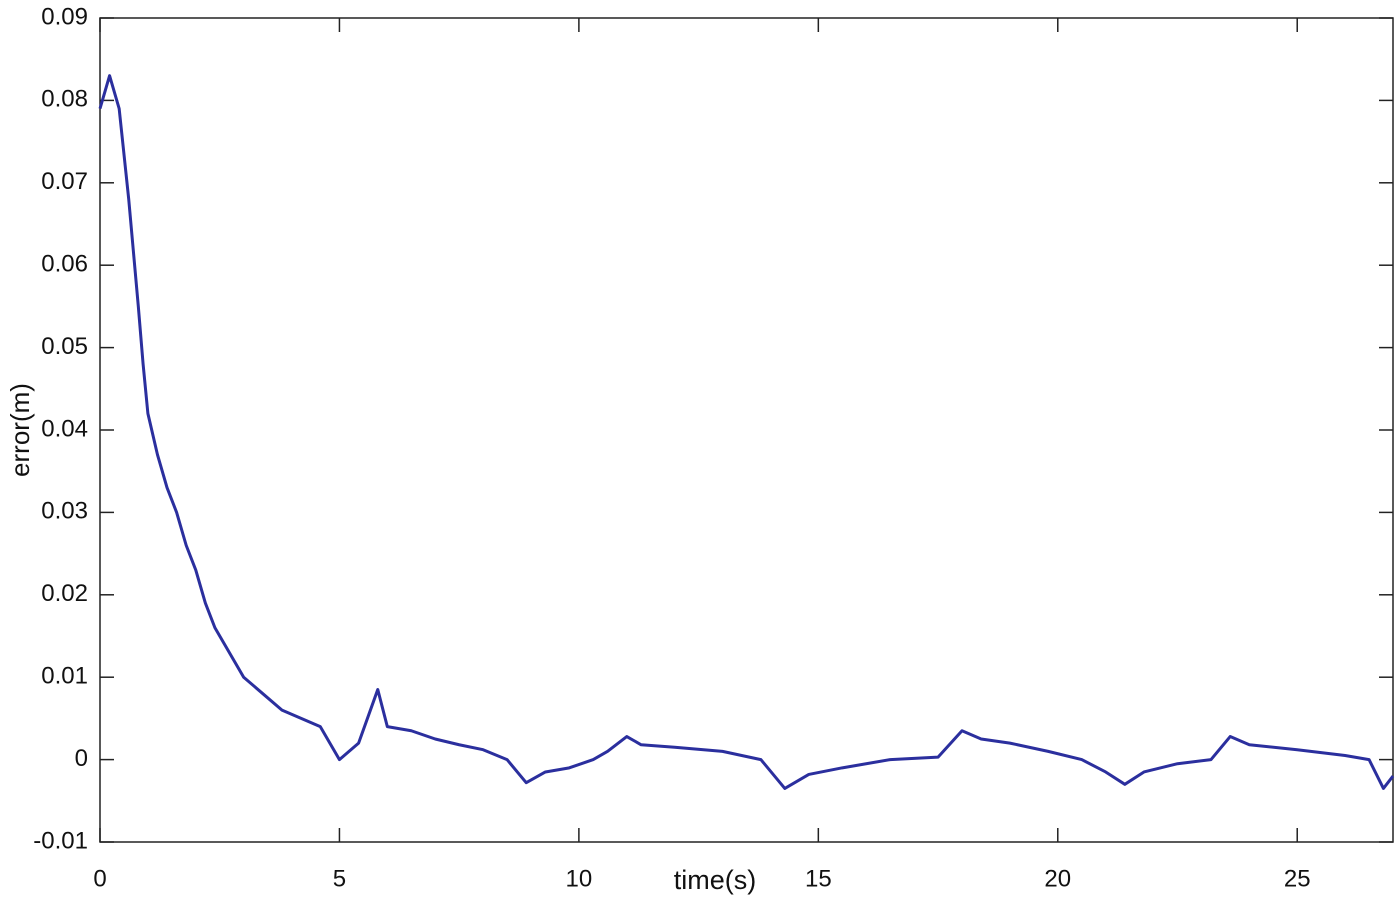 The height and width of the screenshot is (903, 1400). What do you see at coordinates (1057, 878) in the screenshot?
I see `x-tick-label: 20` at bounding box center [1057, 878].